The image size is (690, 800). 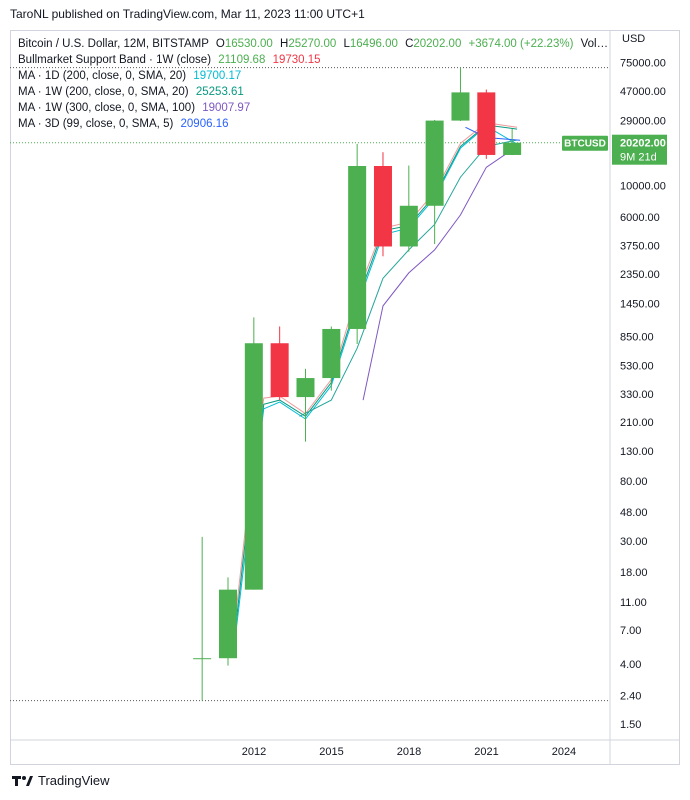 I want to click on indicator-value: 25253.61, so click(x=219, y=92).